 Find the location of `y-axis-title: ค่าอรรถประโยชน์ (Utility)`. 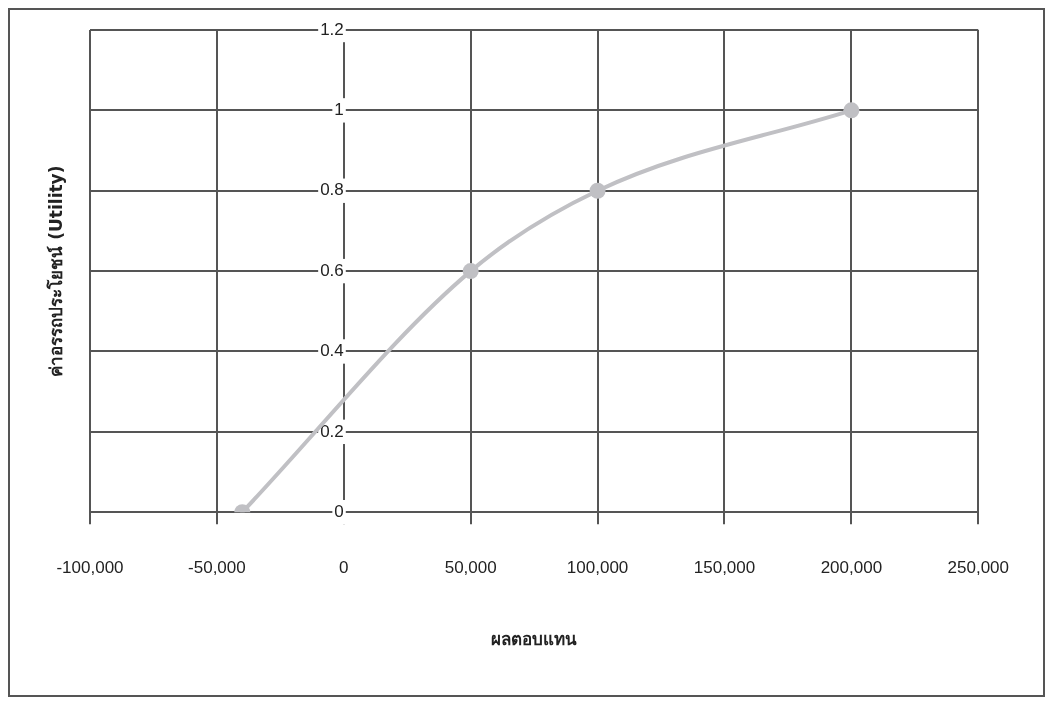

y-axis-title: ค่าอรรถประโยชน์ (Utility) is located at coordinates (56, 271).